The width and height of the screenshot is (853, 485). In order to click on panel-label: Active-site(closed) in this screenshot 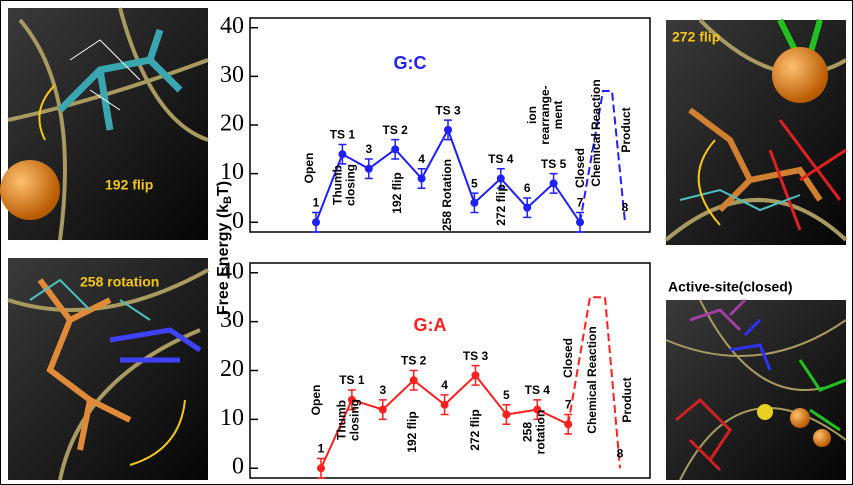, I will do `click(730, 287)`.